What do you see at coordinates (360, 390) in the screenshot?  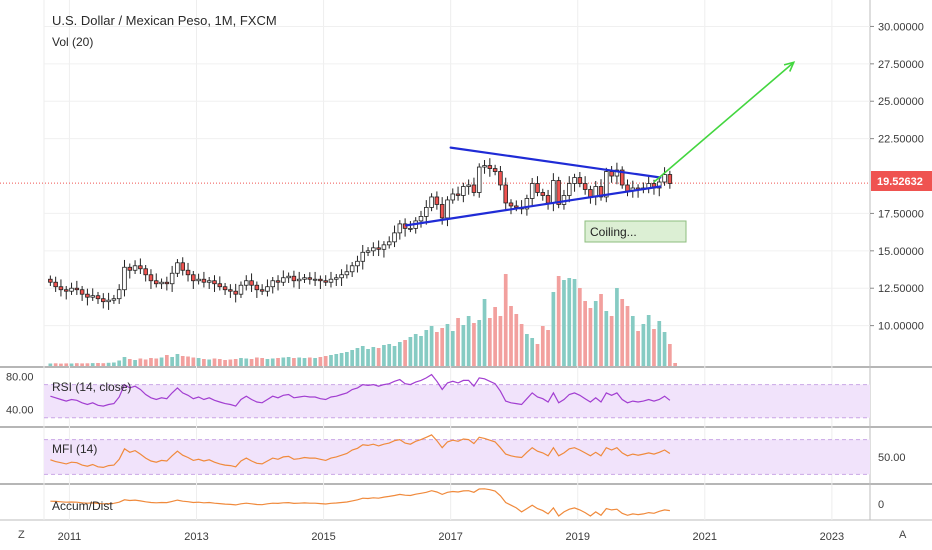 I see `rsi-line` at bounding box center [360, 390].